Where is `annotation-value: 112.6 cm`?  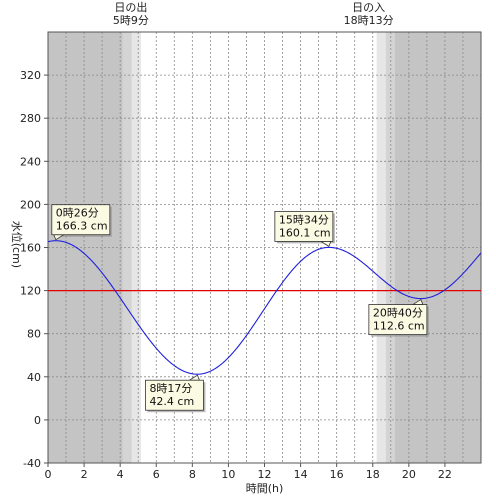
annotation-value: 112.6 cm is located at coordinates (399, 326).